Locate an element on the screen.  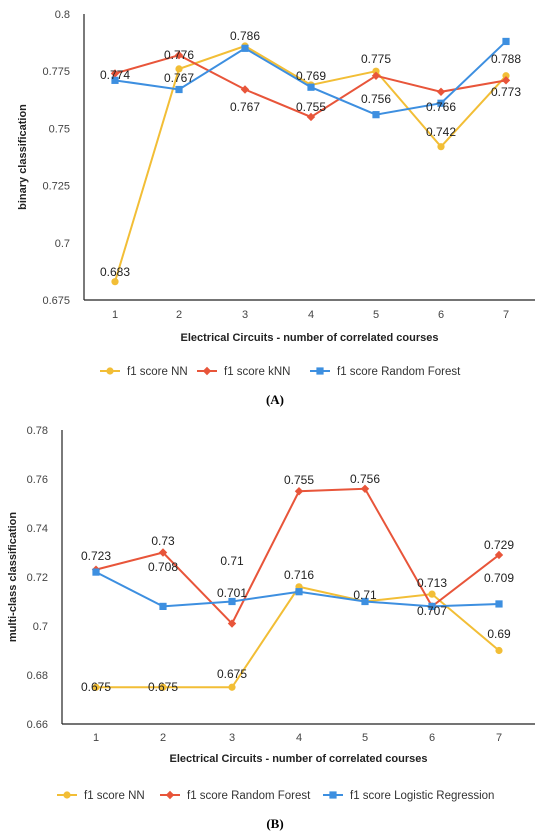
data-label: 0.701 is located at coordinates (232, 593).